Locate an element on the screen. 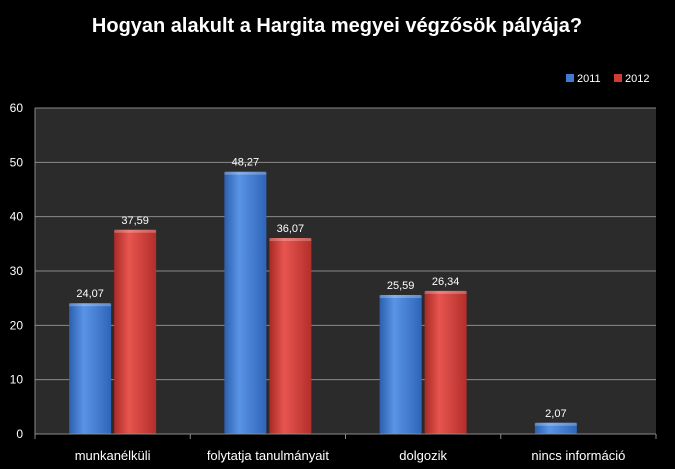  y-tick-label: 50 is located at coordinates (17, 162).